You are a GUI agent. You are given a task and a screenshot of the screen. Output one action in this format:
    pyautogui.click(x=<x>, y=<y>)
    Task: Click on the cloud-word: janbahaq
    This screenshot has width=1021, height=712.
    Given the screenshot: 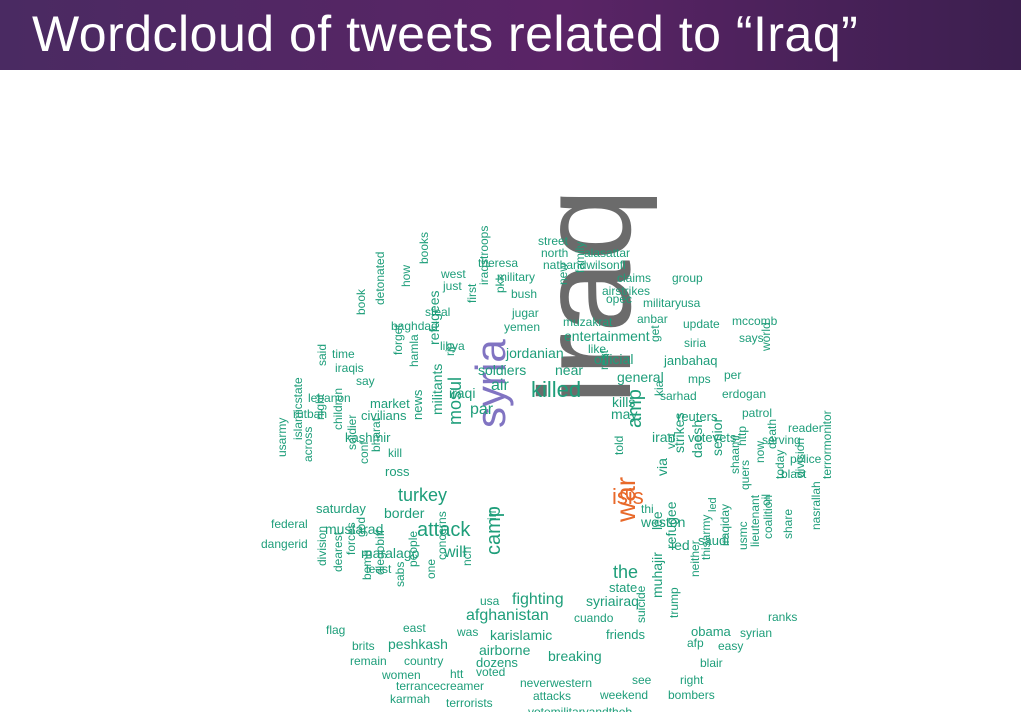 What is the action you would take?
    pyautogui.click(x=691, y=360)
    